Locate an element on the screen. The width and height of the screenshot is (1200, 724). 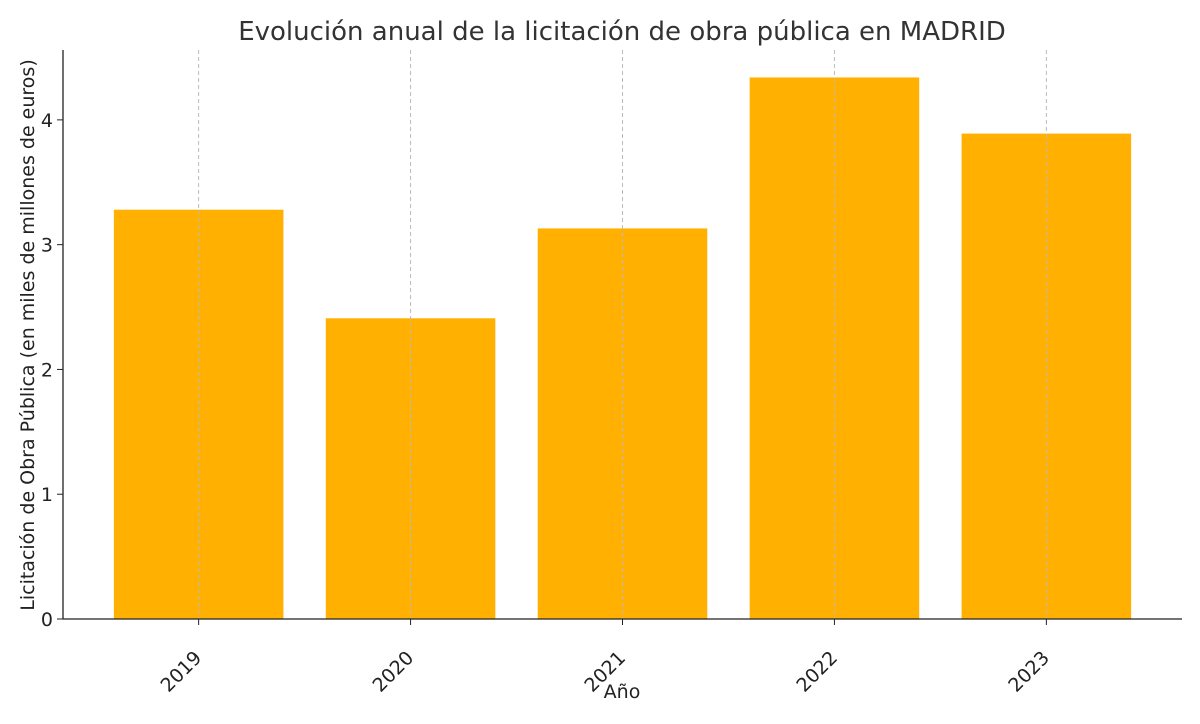
y-tick-label: 3 is located at coordinates (47, 246).